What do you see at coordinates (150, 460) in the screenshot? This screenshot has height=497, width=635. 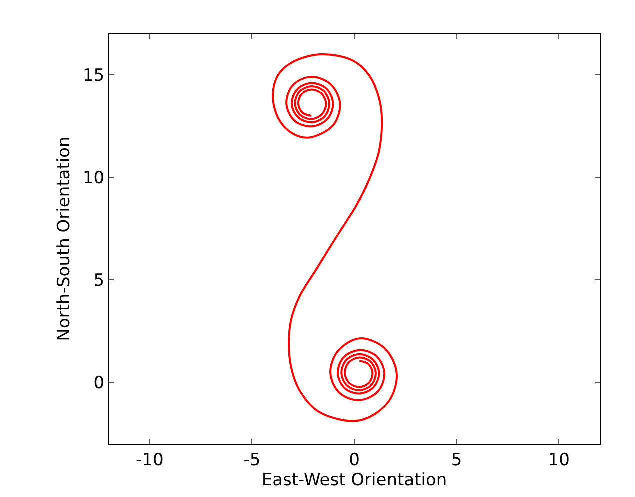 I see `x-tick-label: -10` at bounding box center [150, 460].